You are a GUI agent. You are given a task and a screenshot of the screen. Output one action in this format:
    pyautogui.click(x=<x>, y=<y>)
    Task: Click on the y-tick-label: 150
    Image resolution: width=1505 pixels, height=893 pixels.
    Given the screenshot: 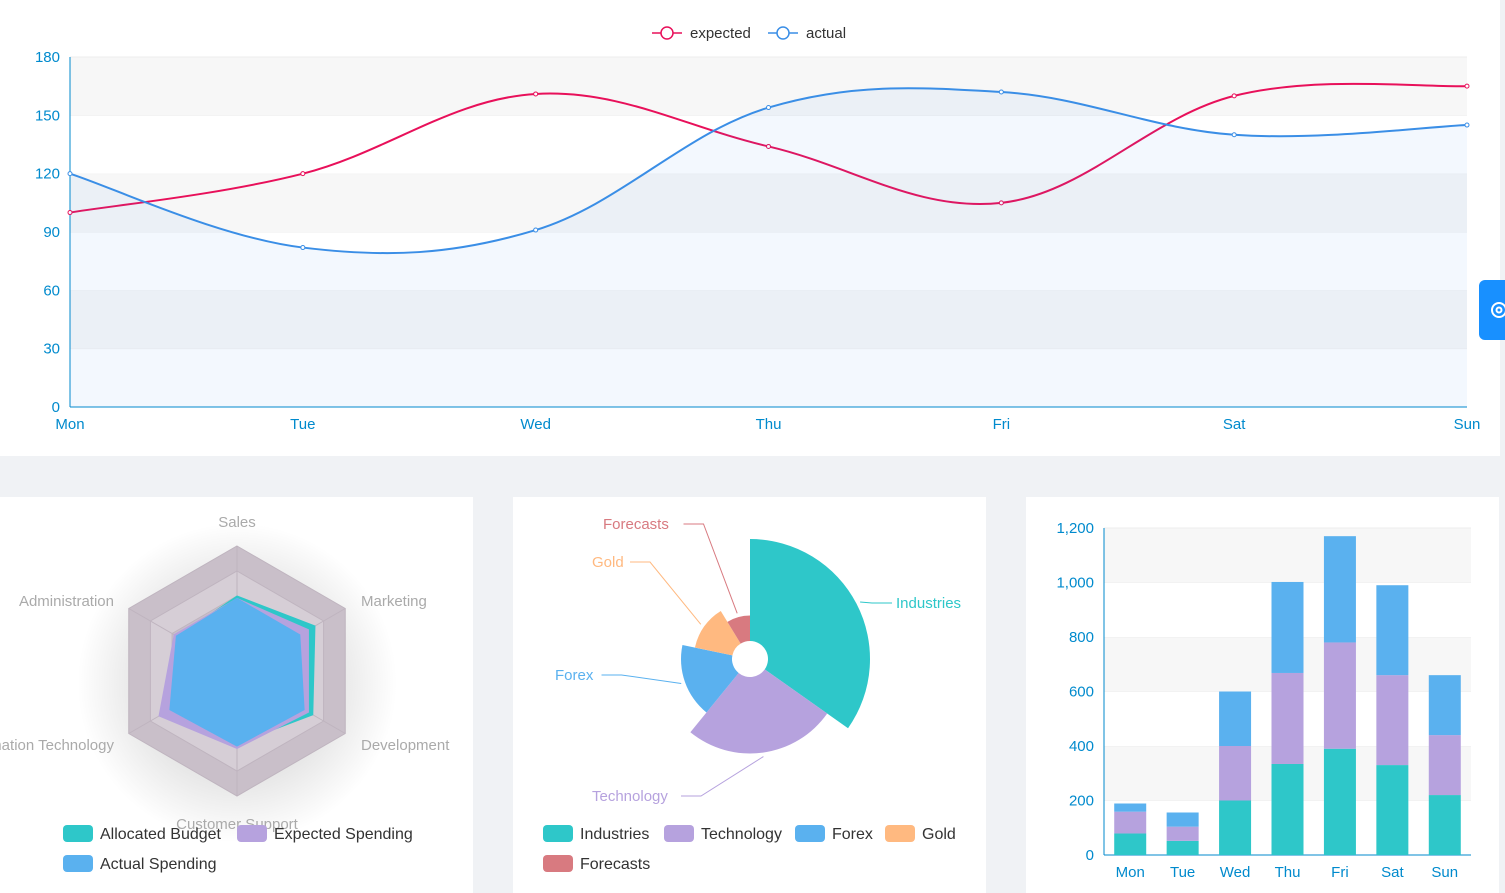 What is the action you would take?
    pyautogui.click(x=47, y=115)
    